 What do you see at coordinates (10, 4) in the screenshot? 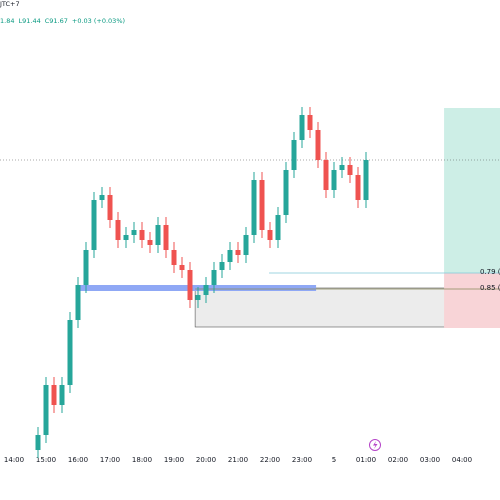
I see `timezone: JTC+7` at bounding box center [10, 4].